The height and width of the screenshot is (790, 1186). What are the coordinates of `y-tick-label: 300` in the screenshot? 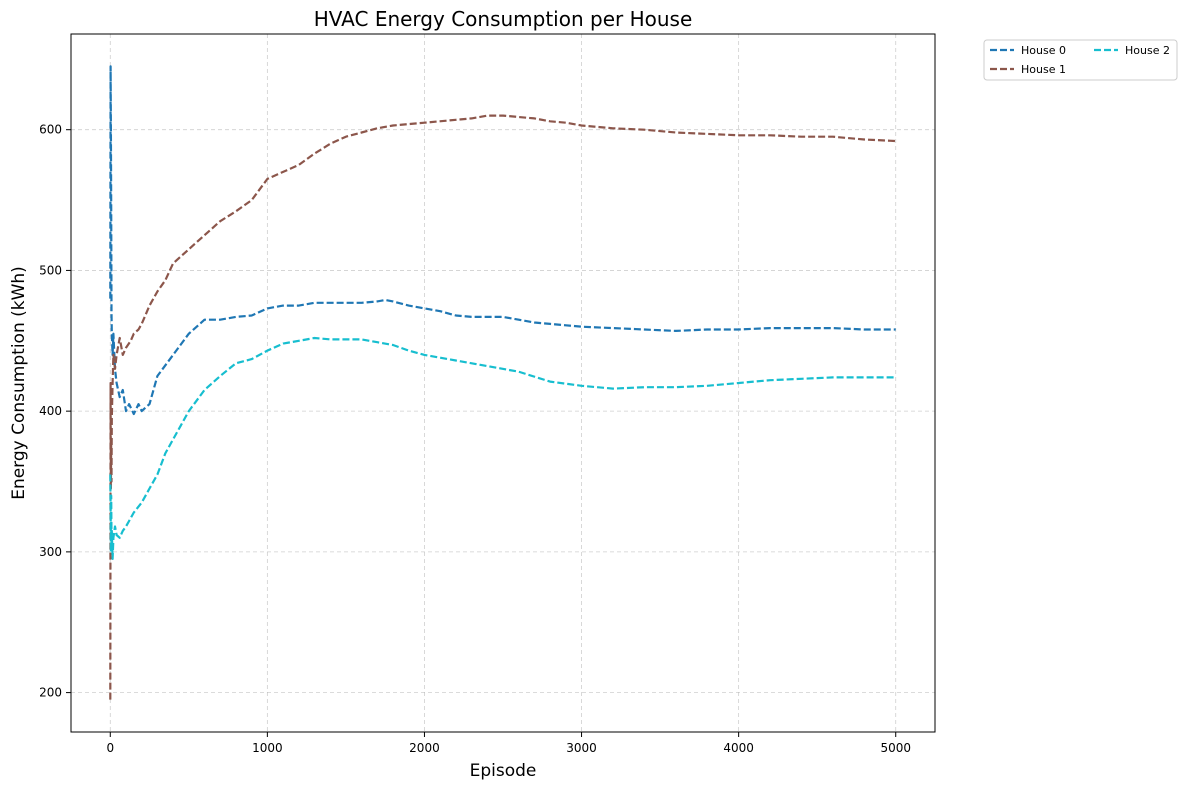 It's located at (50, 552).